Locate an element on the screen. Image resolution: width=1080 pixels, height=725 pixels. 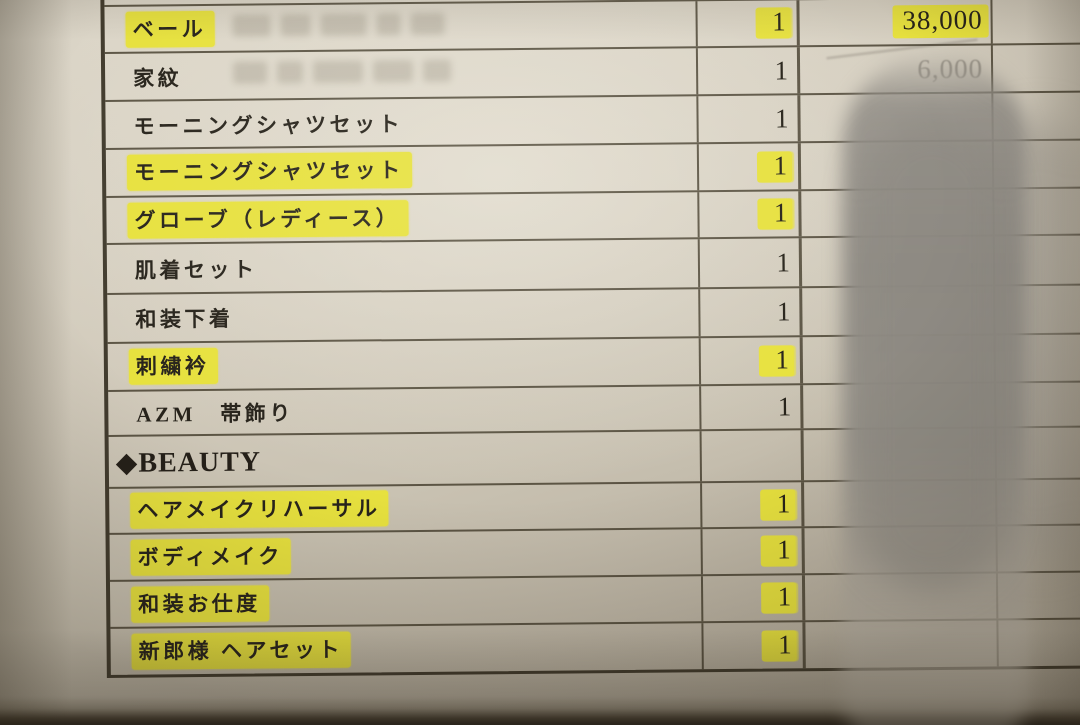
item-label: 新郎様 ヘアセット is located at coordinates (241, 650).